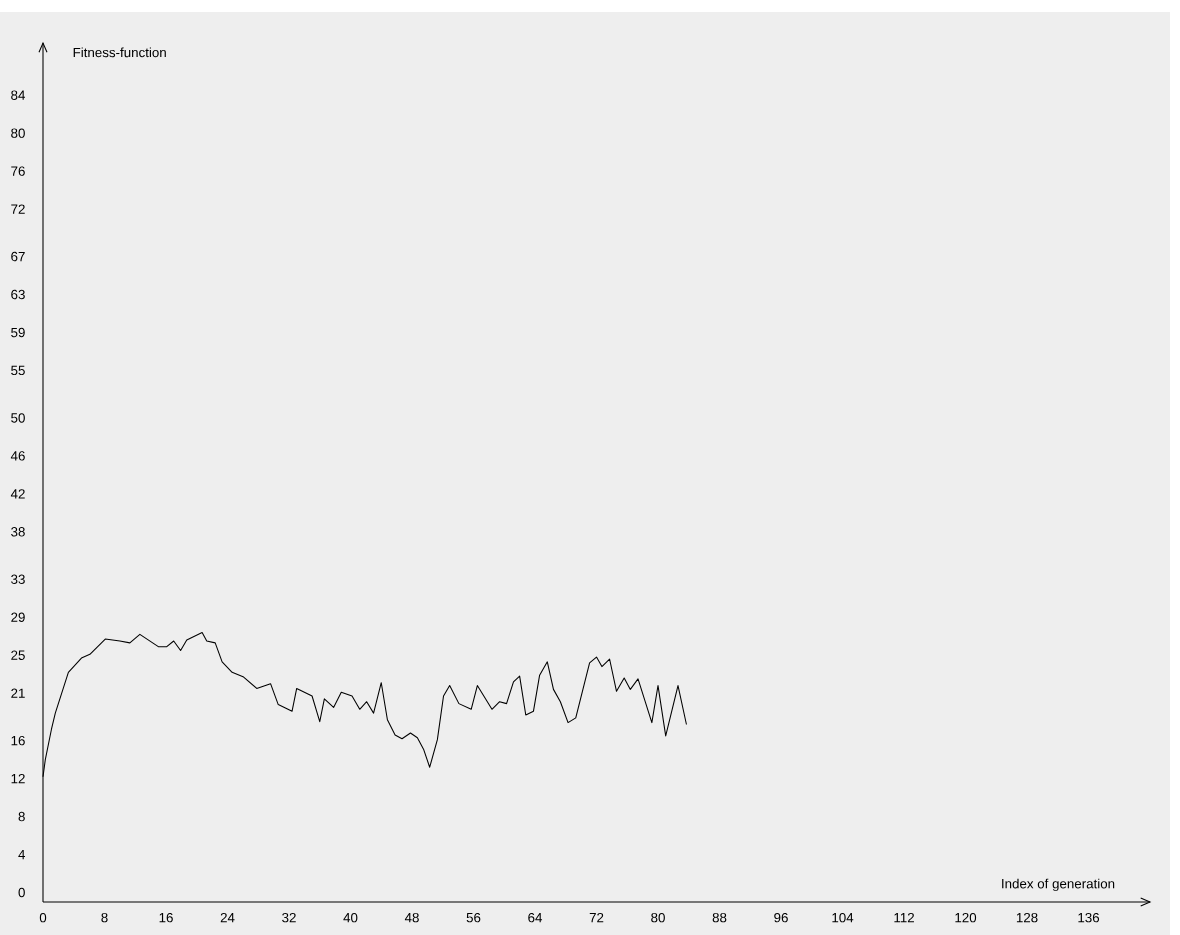 The width and height of the screenshot is (1180, 935). Describe the element at coordinates (166, 917) in the screenshot. I see `x-tick-label: 16` at that location.